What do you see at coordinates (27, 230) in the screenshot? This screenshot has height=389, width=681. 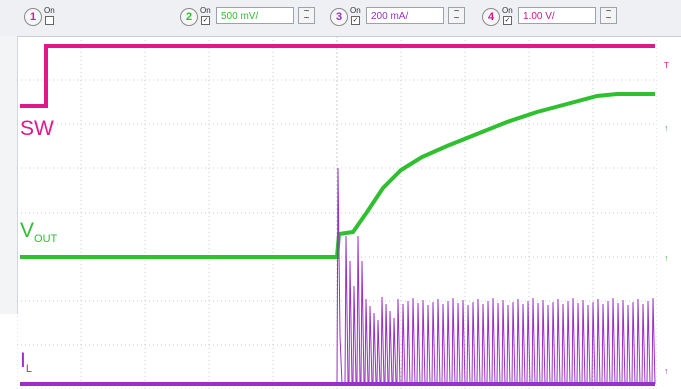 I see `vout-label-text: V` at bounding box center [27, 230].